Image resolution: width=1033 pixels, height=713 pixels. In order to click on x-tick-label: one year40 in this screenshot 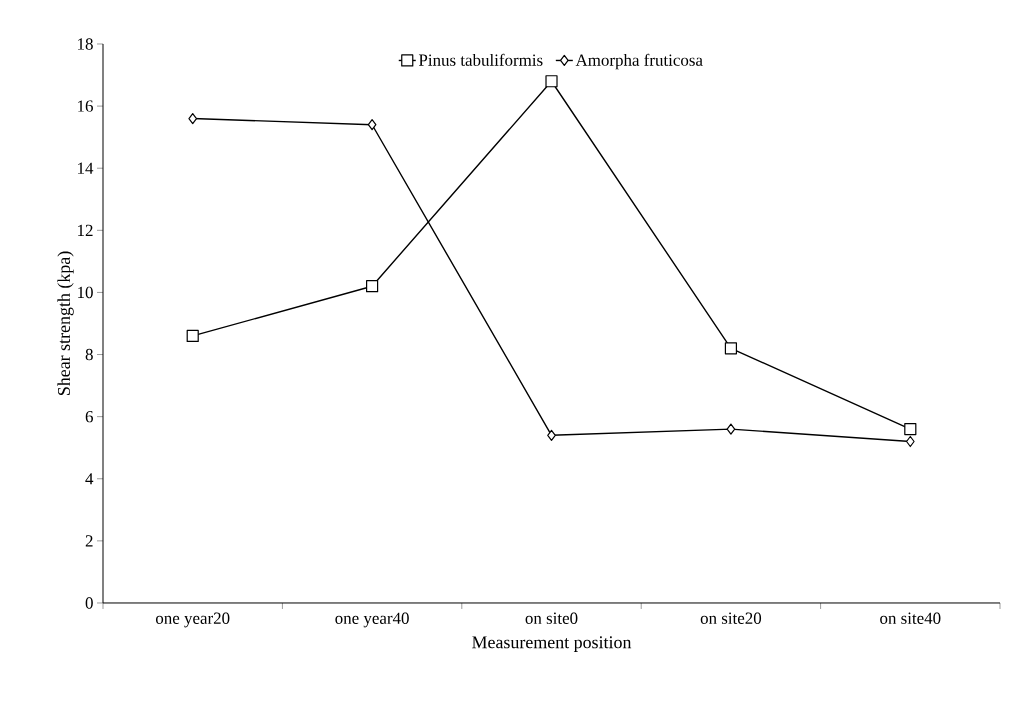, I will do `click(372, 620)`.